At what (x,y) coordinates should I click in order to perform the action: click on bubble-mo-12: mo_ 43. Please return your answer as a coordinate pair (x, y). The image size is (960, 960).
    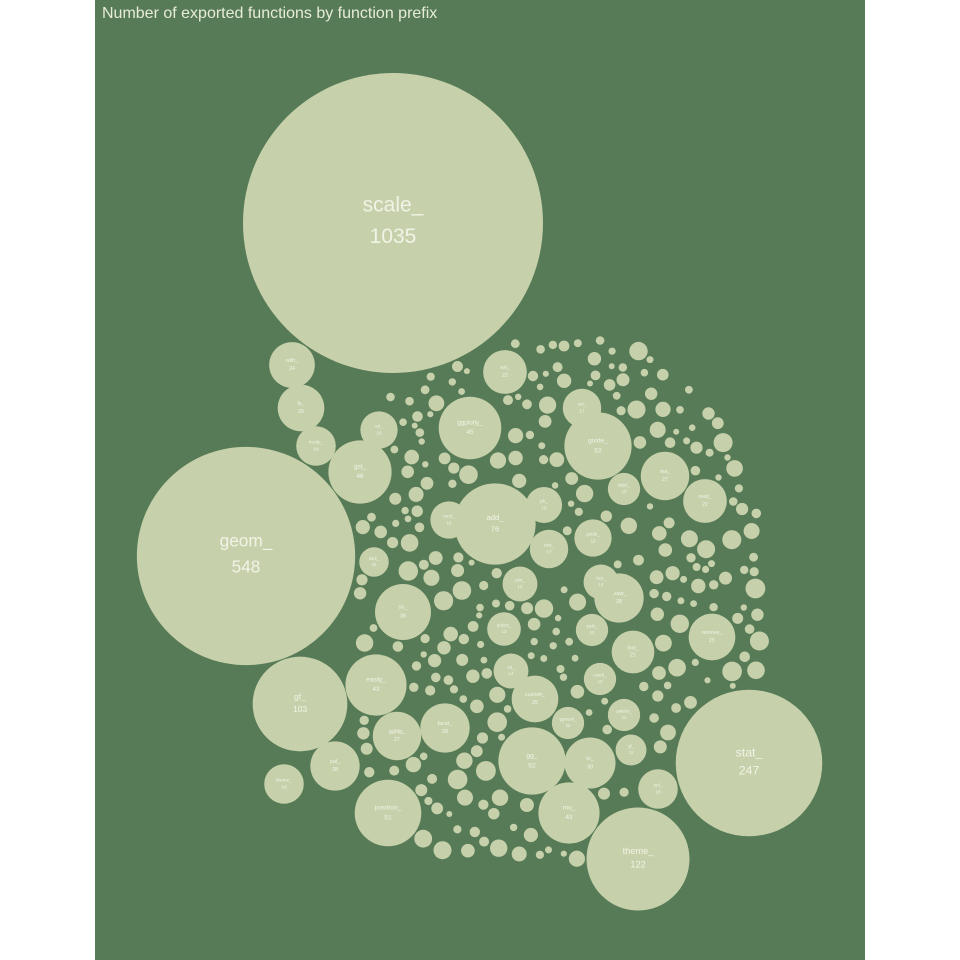
    Looking at the image, I should click on (569, 813).